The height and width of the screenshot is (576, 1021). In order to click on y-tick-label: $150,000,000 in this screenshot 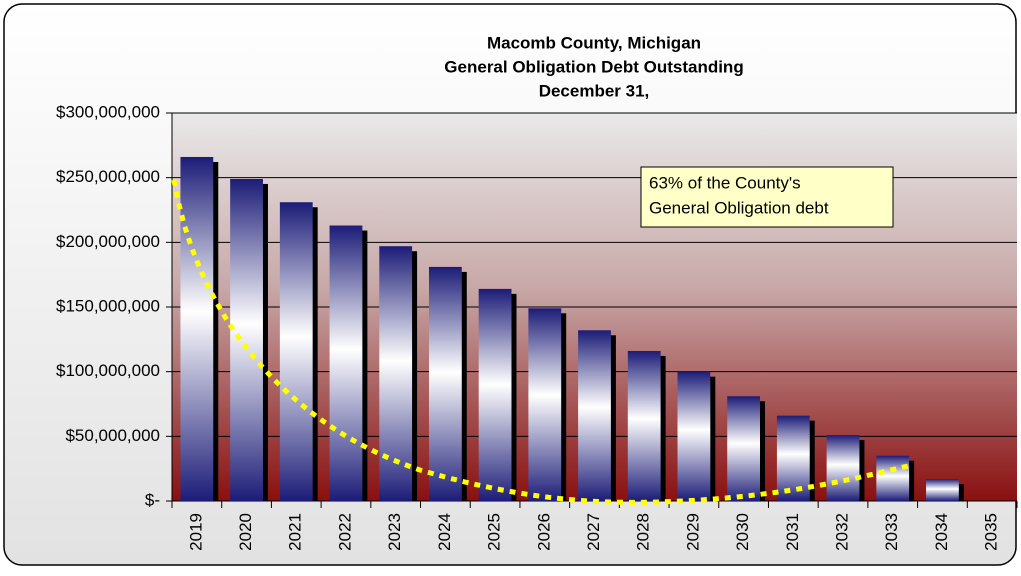, I will do `click(108, 305)`.